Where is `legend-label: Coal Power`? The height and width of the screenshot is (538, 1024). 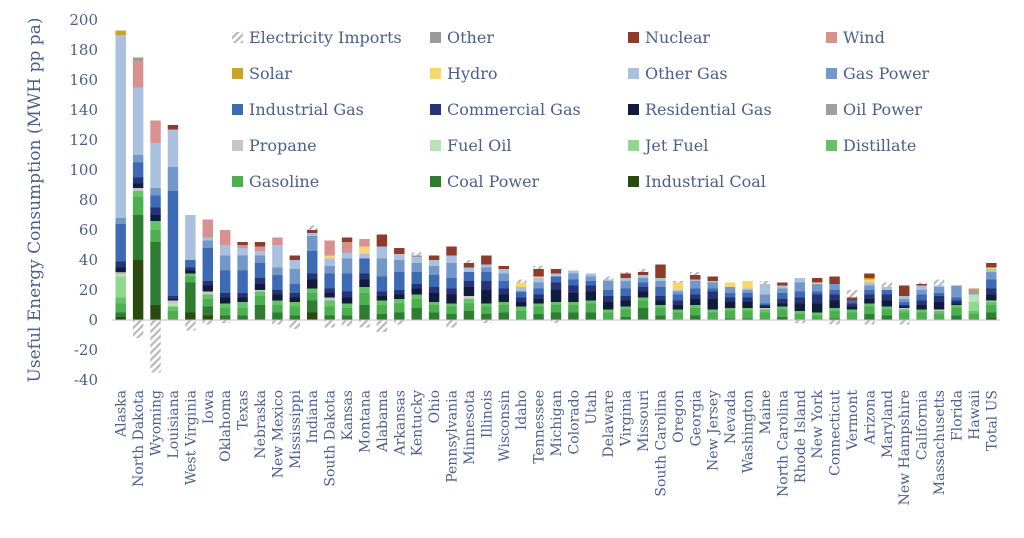 legend-label: Coal Power is located at coordinates (493, 181).